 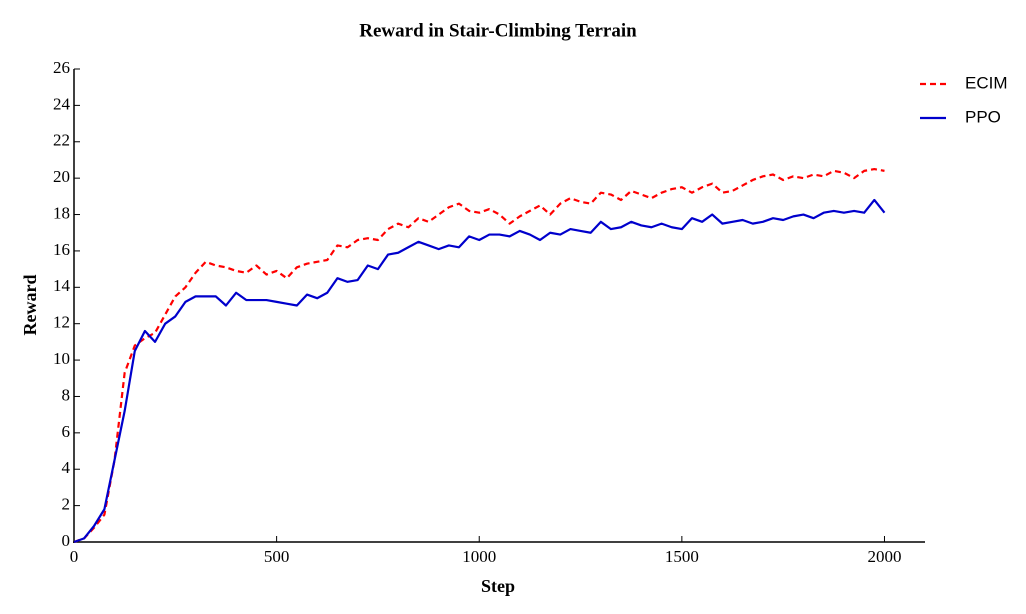 I want to click on legend-label: PPO, so click(x=983, y=116).